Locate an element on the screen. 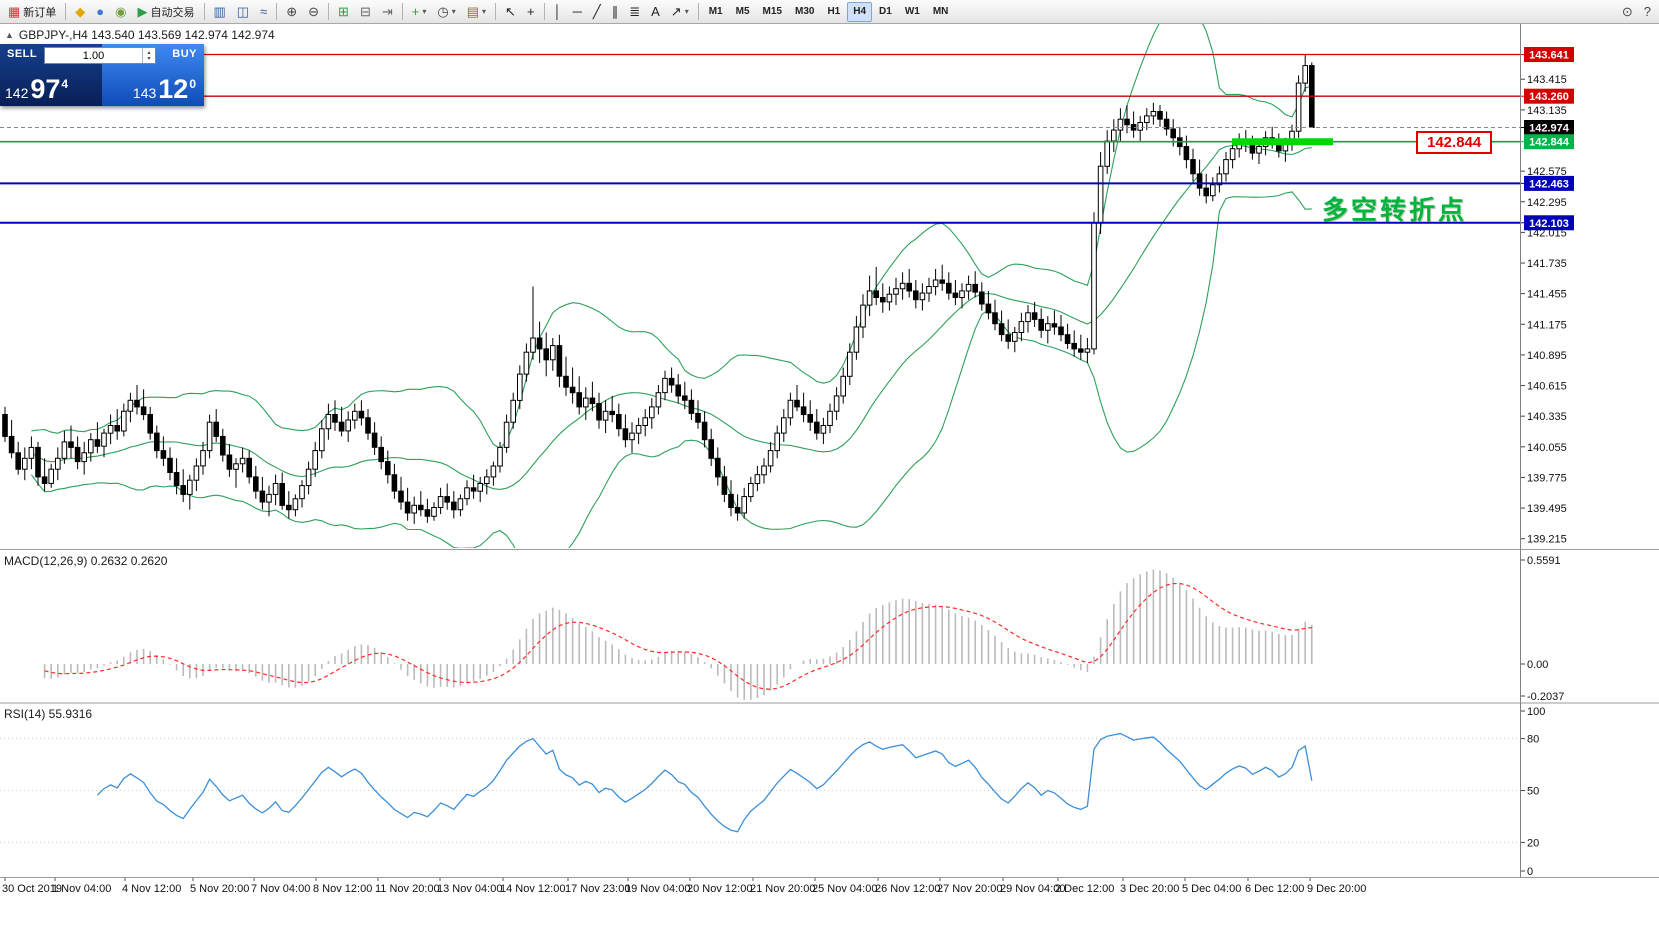 The width and height of the screenshot is (1659, 947). timeframe-h1-button: H1 is located at coordinates (833, 12).